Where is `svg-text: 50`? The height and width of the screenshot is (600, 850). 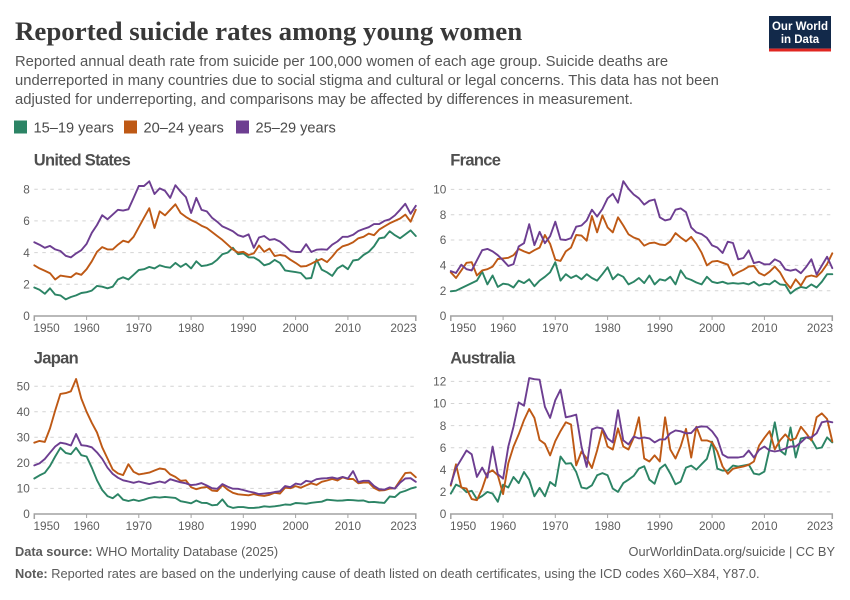 svg-text: 50 is located at coordinates (24, 386).